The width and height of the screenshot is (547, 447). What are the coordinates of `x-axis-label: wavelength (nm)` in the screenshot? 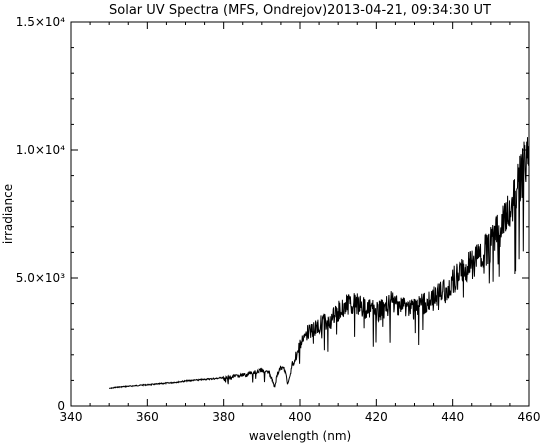 It's located at (300, 436).